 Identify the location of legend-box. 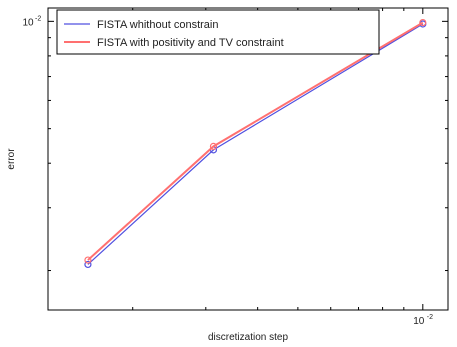
(218, 32).